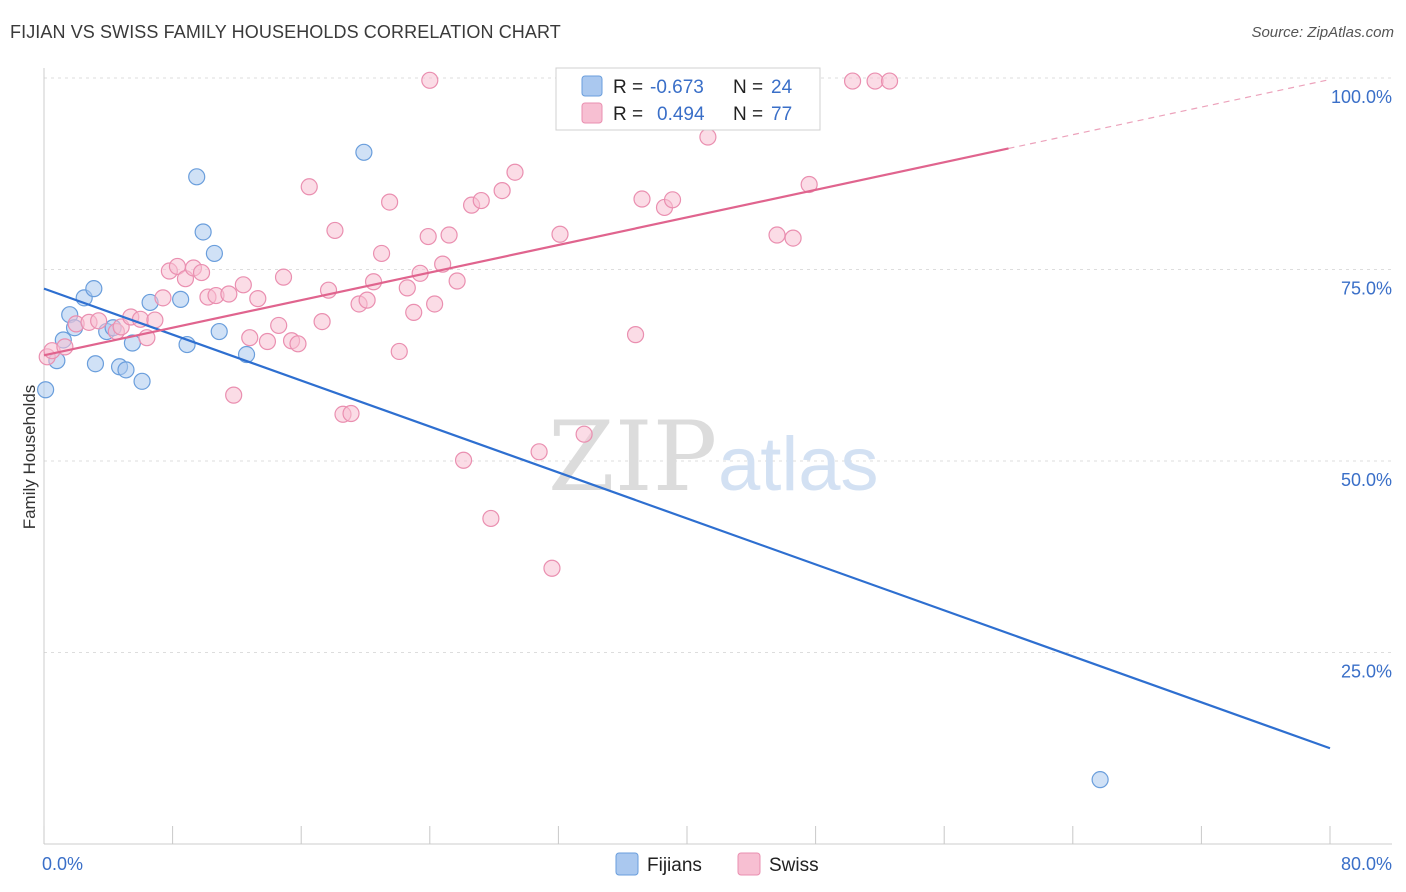 The width and height of the screenshot is (1406, 892). I want to click on correlation-legend: R = -0.673 N = 24 R = 0.494 N = 77, so click(688, 99).